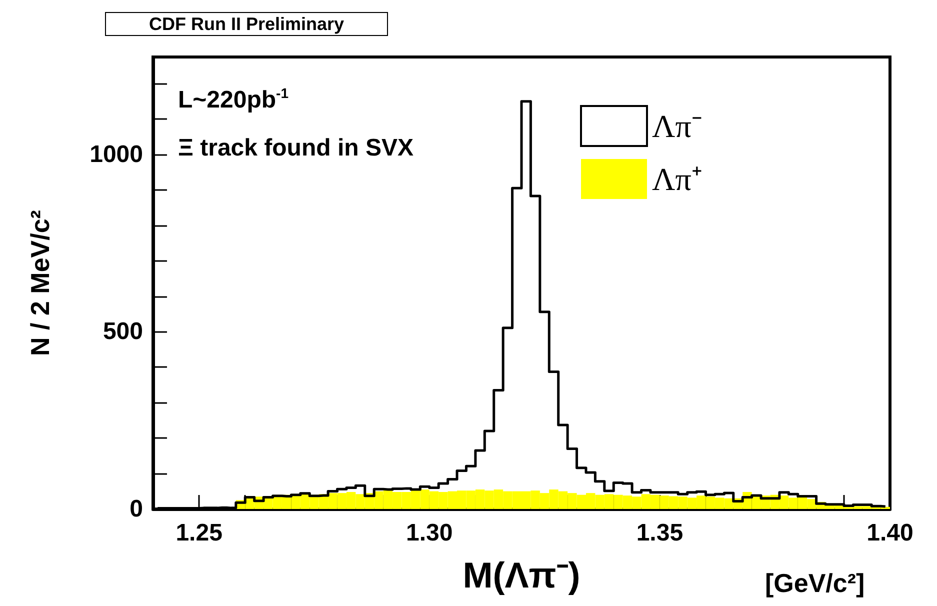 The width and height of the screenshot is (937, 606). I want to click on y-axis-title: N / 2 MeV/c², so click(40, 283).